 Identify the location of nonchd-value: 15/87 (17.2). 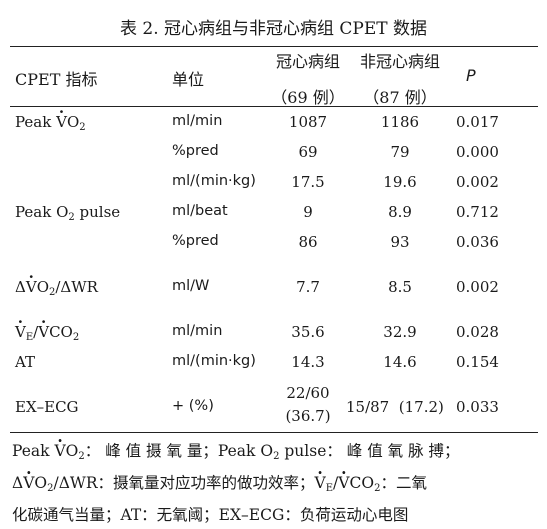
(395, 407).